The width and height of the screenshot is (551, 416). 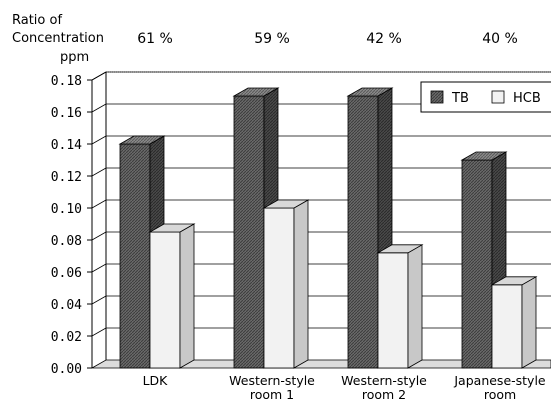 What do you see at coordinates (498, 97) in the screenshot?
I see `legend-swatch-hcb` at bounding box center [498, 97].